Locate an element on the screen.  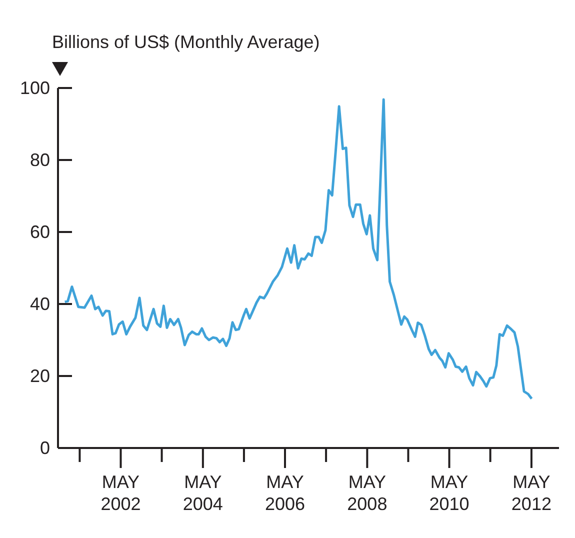
x-tick-label: MAY 2012 is located at coordinates (531, 493).